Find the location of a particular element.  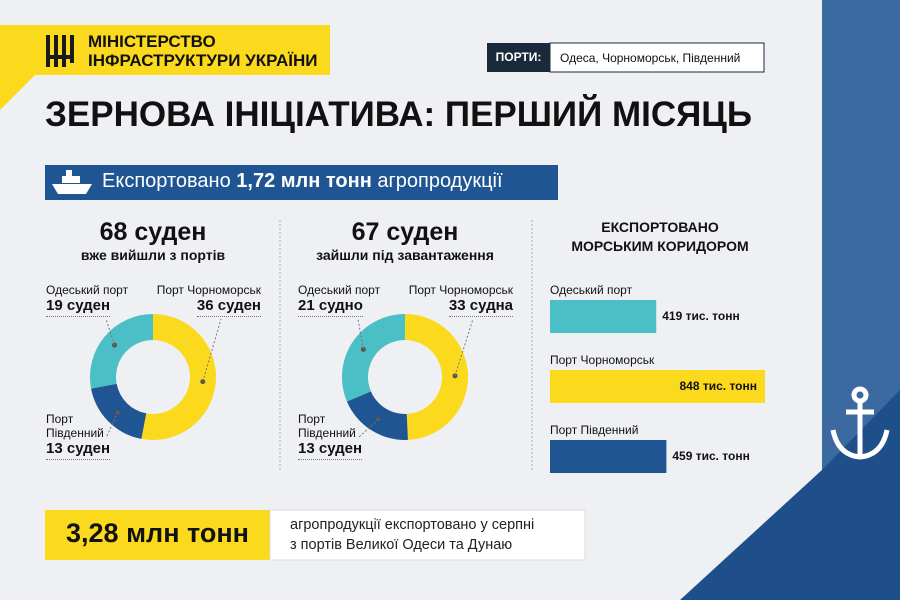

ports-box is located at coordinates (657, 57).